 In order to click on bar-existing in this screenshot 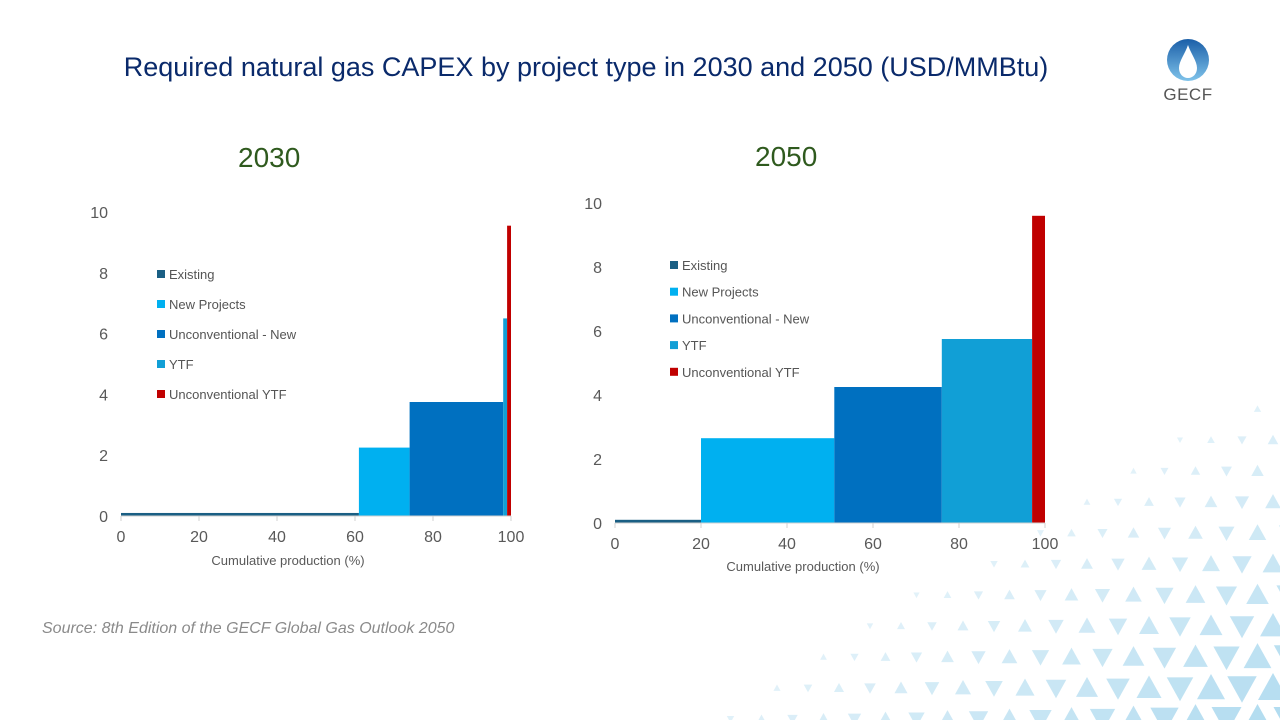, I will do `click(240, 514)`.